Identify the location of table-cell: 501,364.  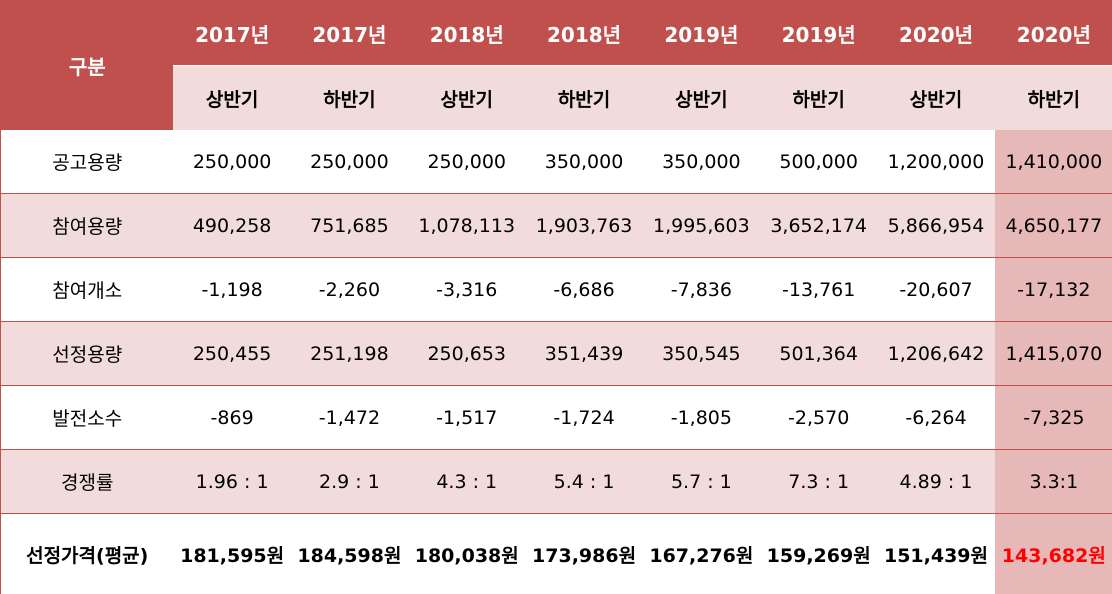
(819, 353).